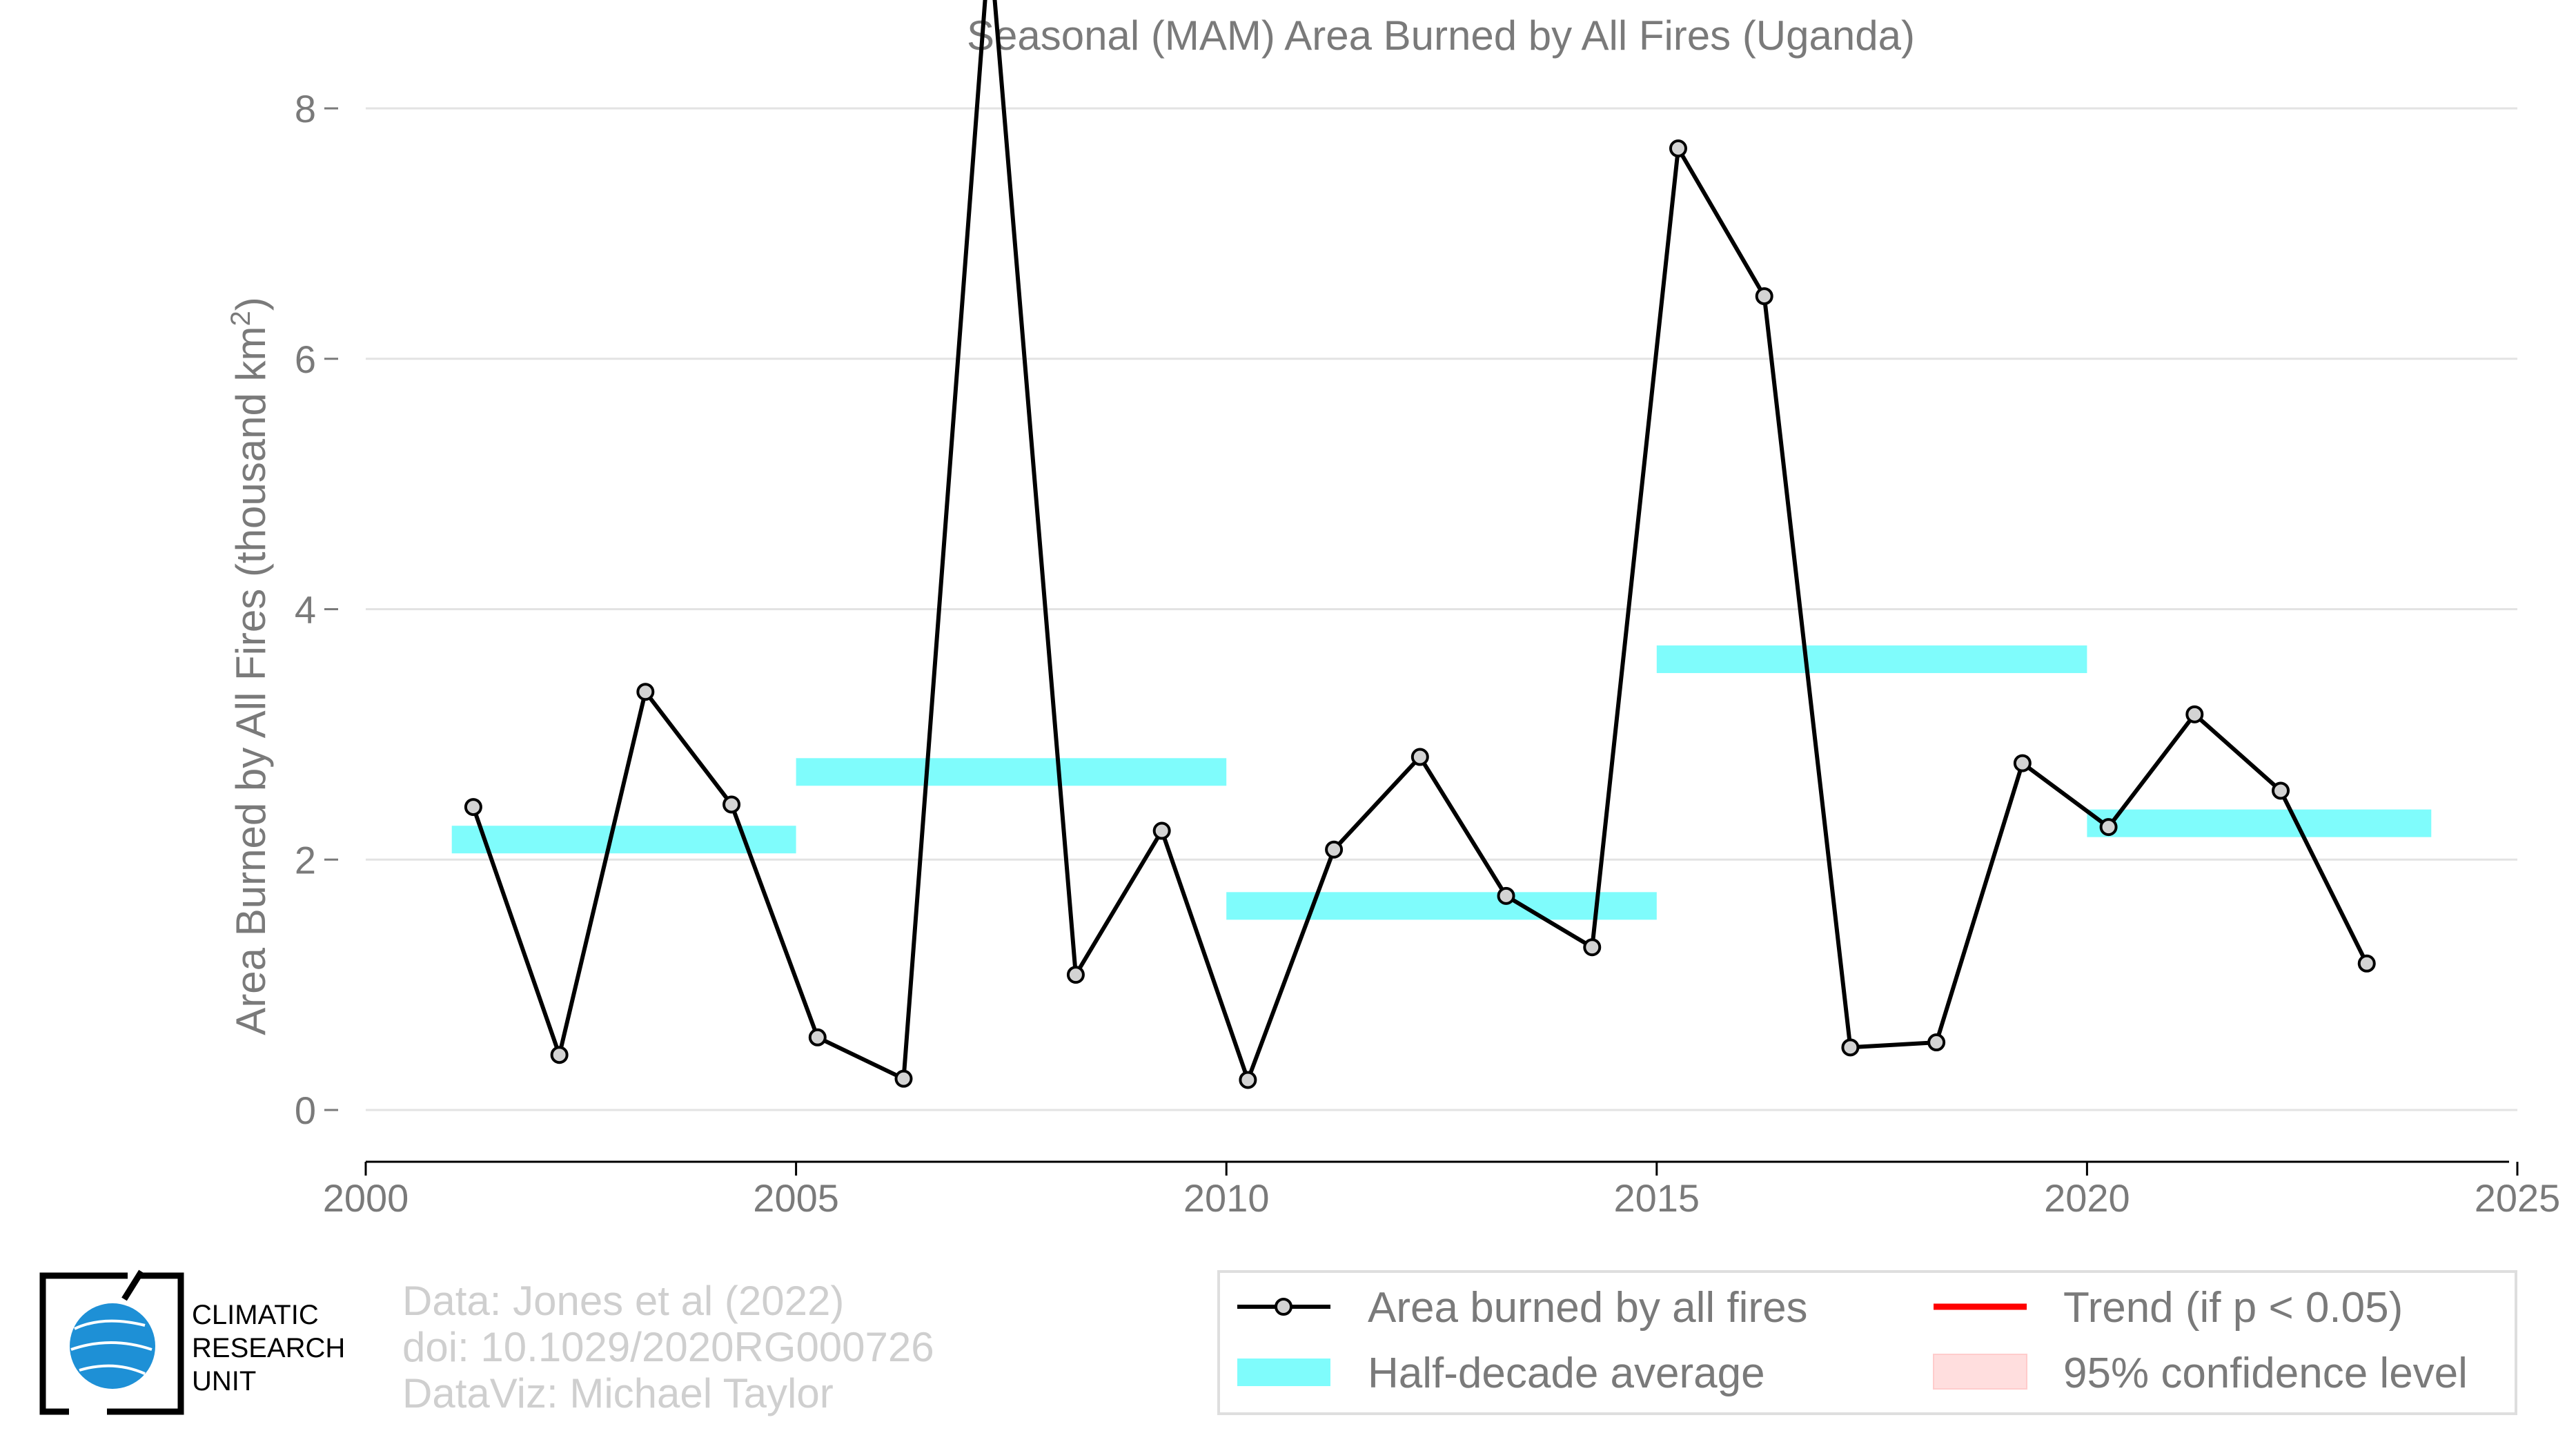 The image size is (2576, 1451). Describe the element at coordinates (1441, 783) in the screenshot. I see `half-decade-bars` at that location.